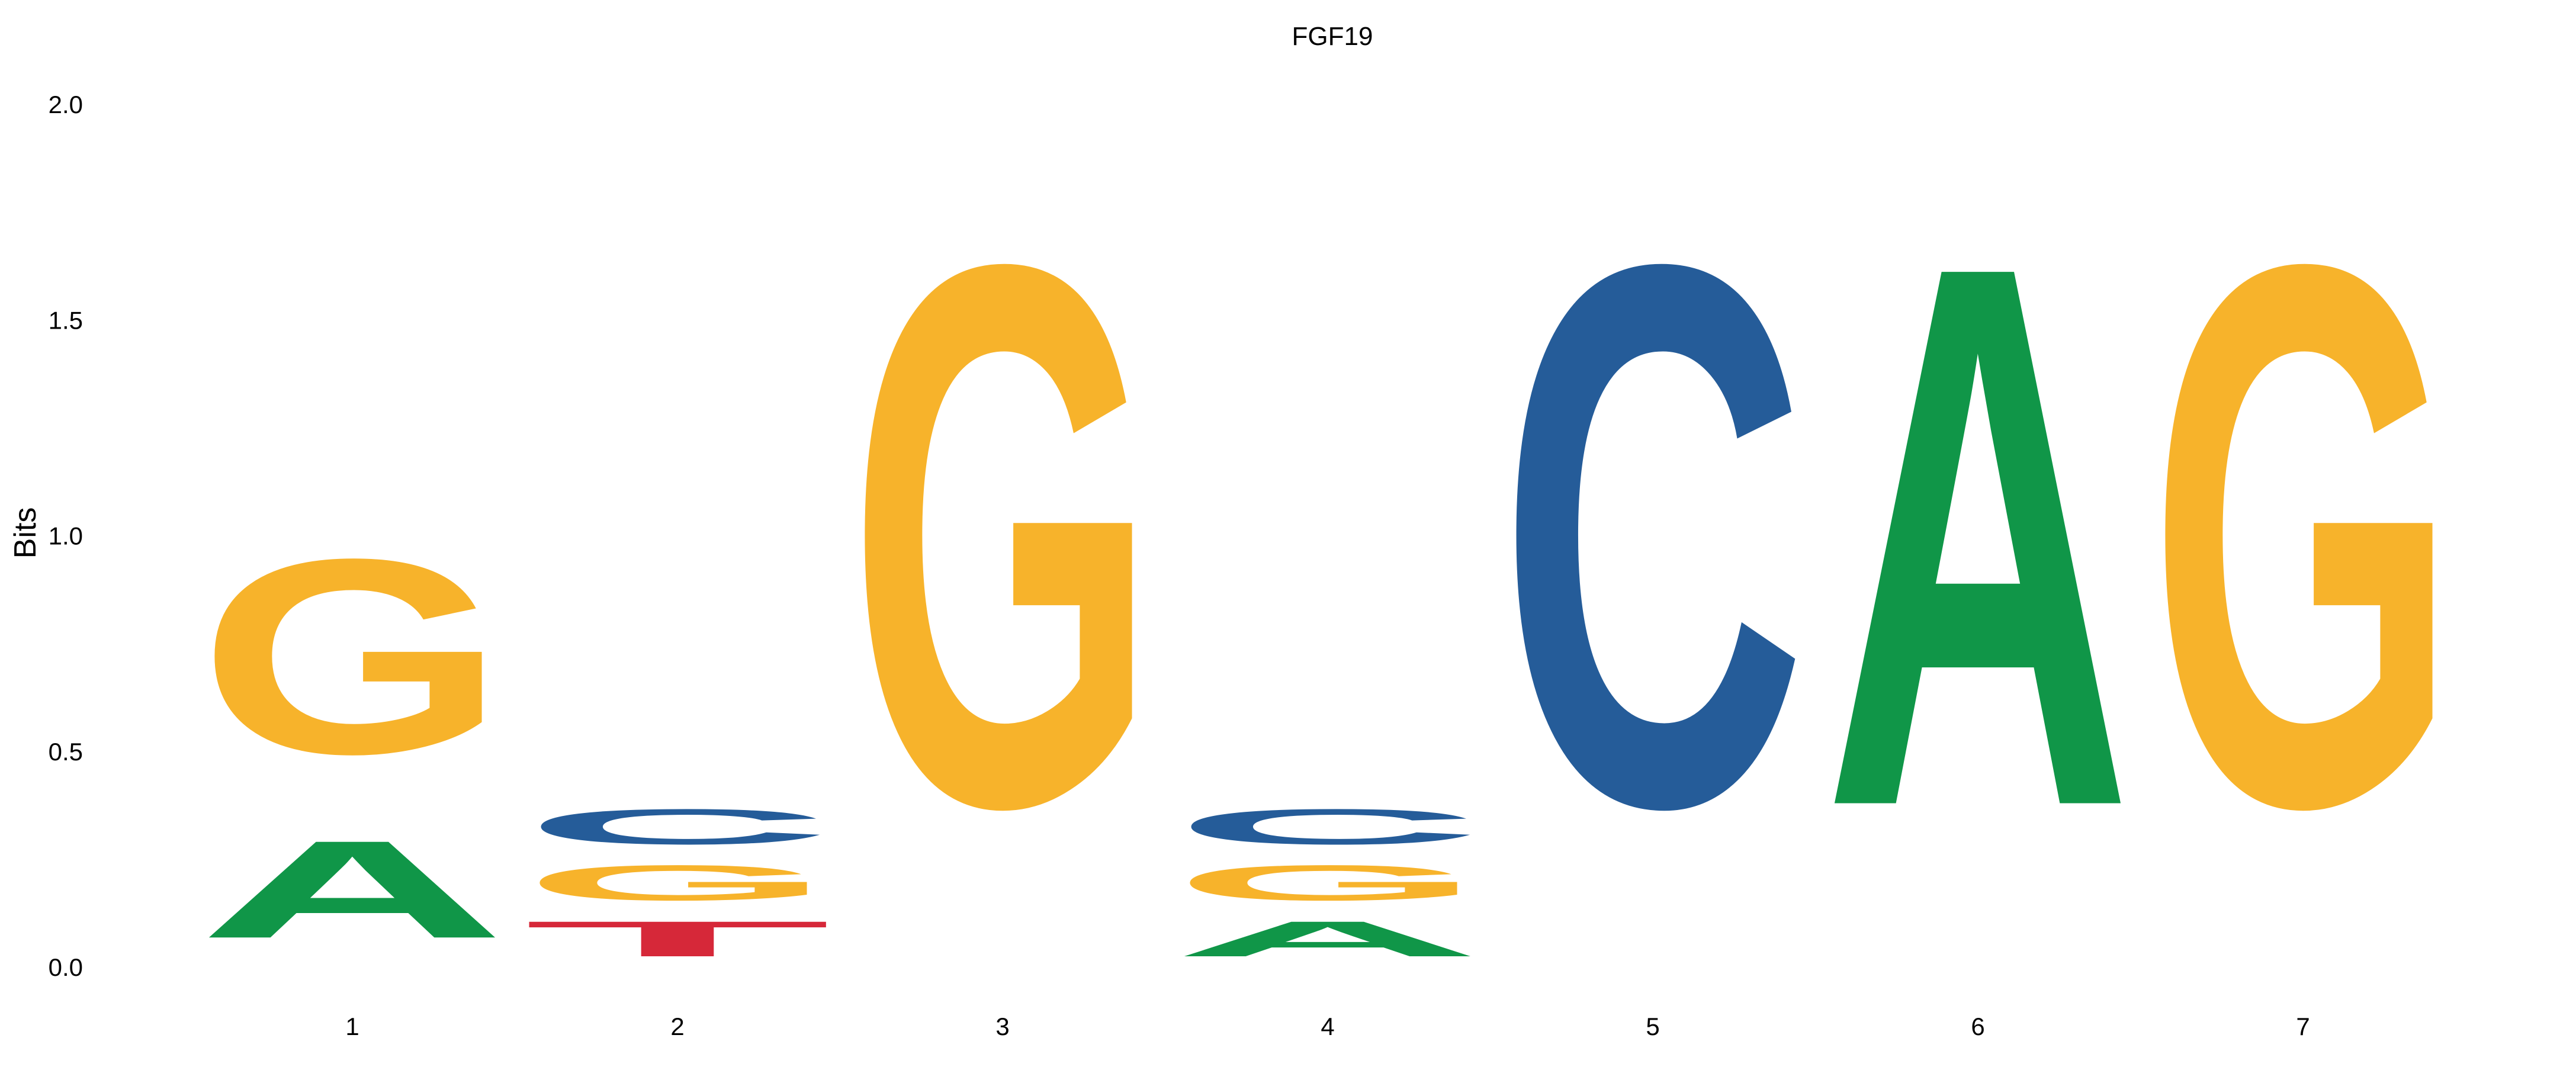 The height and width of the screenshot is (1083, 2576). What do you see at coordinates (25, 533) in the screenshot?
I see `y-axis-label: Bits` at bounding box center [25, 533].